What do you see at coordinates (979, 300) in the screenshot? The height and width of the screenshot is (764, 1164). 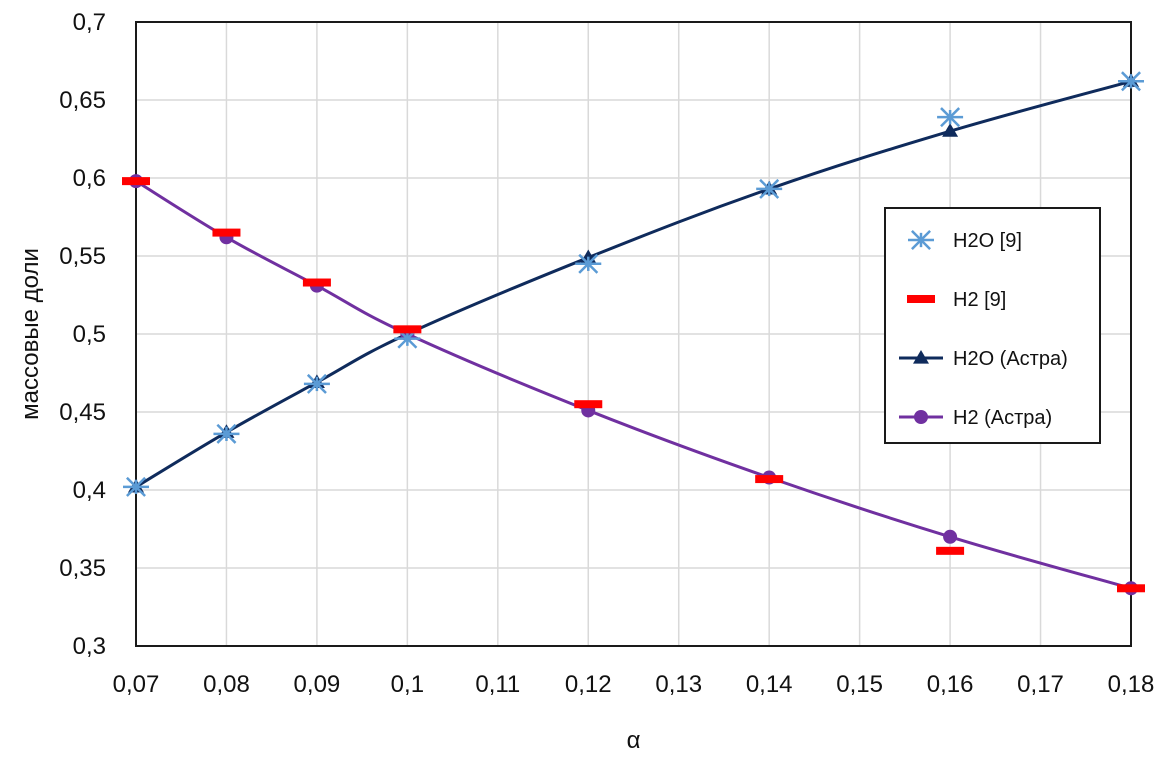 I see `legend-label: H2 [9]` at bounding box center [979, 300].